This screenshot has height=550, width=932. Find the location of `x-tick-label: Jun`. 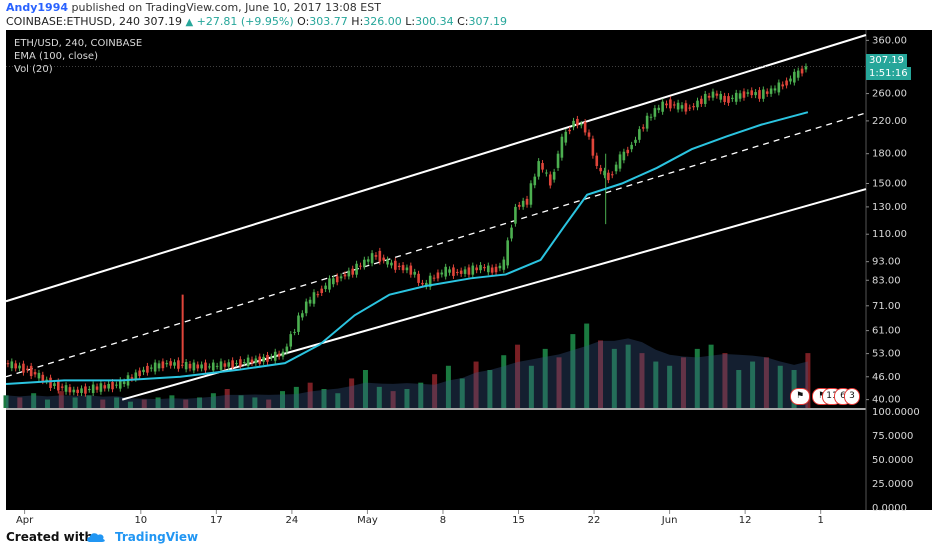

x-tick-label: Jun is located at coordinates (669, 520).